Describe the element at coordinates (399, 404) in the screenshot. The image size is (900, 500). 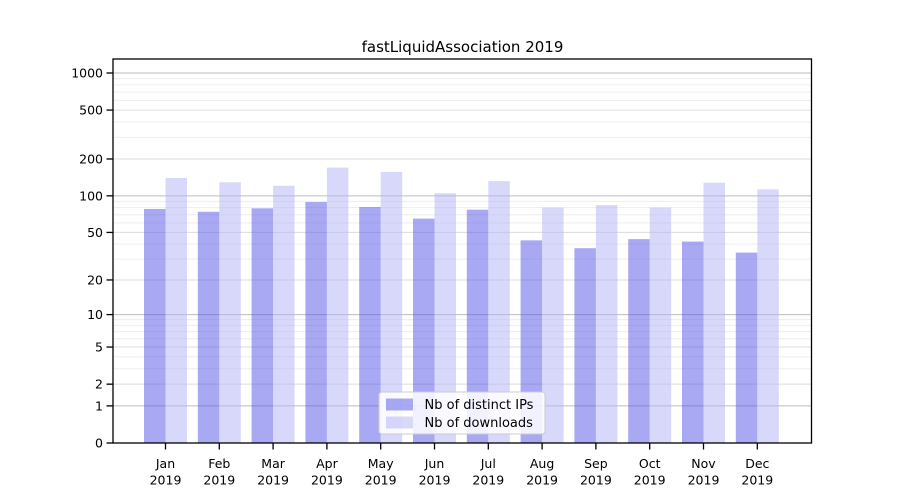
I see `legend-swatch-distinct_ips` at that location.